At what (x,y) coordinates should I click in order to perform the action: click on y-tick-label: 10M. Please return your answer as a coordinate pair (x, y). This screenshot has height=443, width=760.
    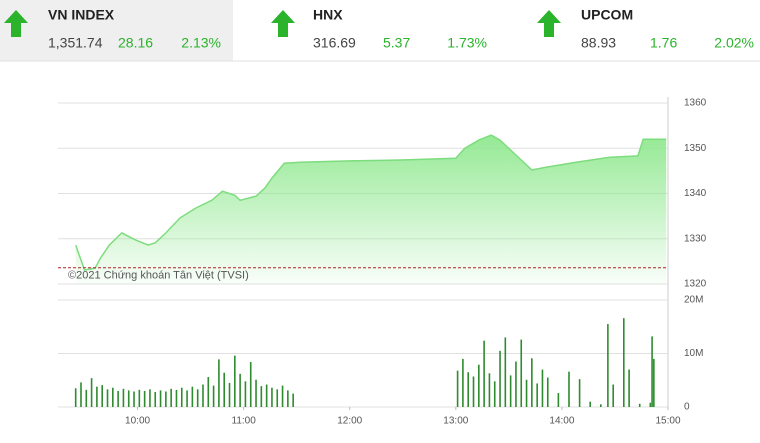
    Looking at the image, I should click on (693, 353).